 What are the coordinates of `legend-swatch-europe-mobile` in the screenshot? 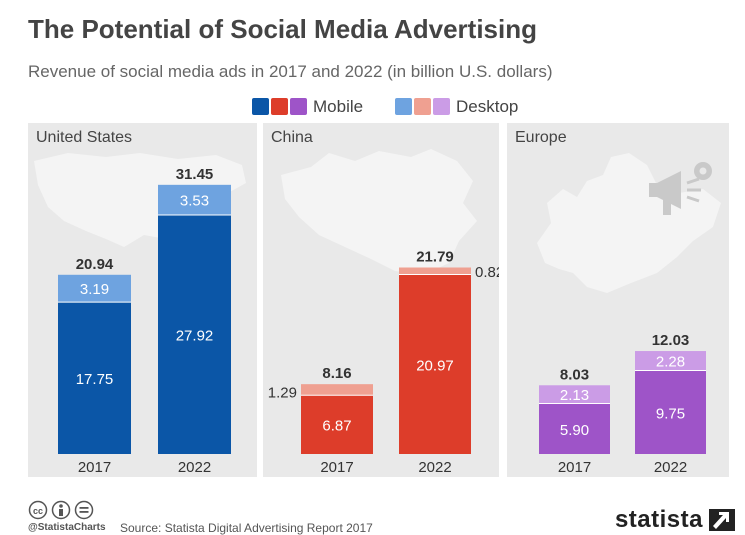 It's located at (298, 106).